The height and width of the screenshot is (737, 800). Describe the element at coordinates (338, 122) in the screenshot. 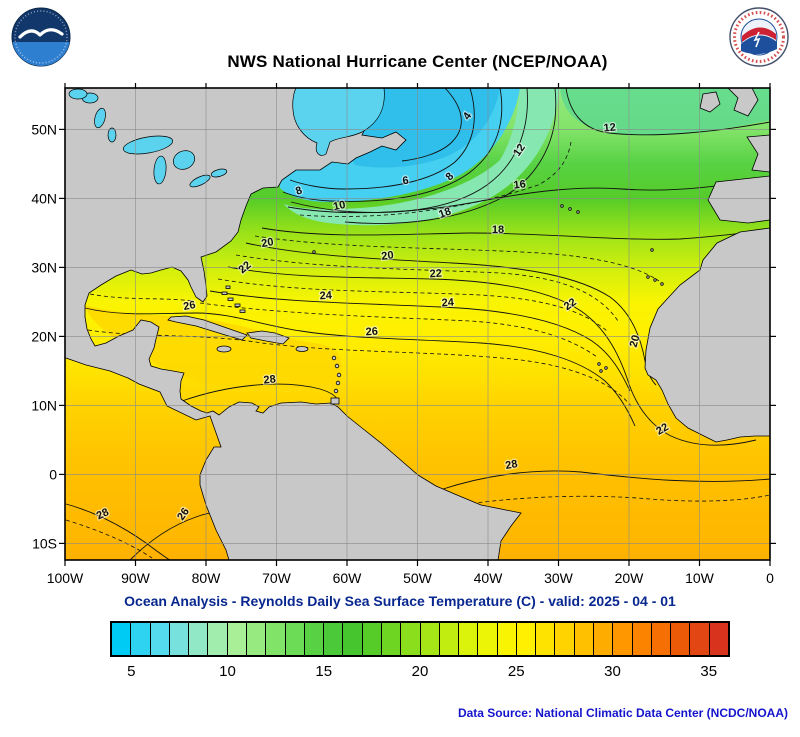

I see `hudson-bay` at that location.